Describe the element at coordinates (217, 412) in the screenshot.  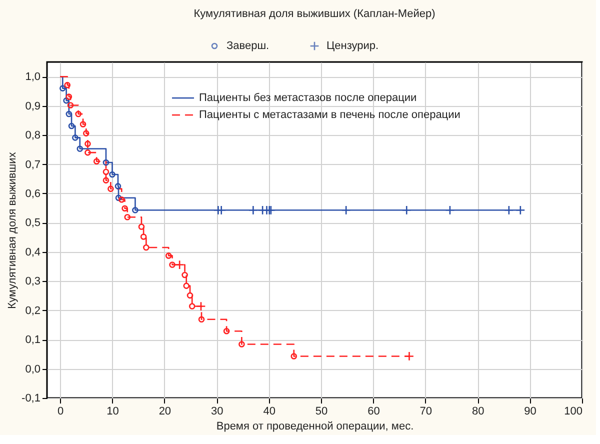
I see `x-tick-label: 30` at that location.